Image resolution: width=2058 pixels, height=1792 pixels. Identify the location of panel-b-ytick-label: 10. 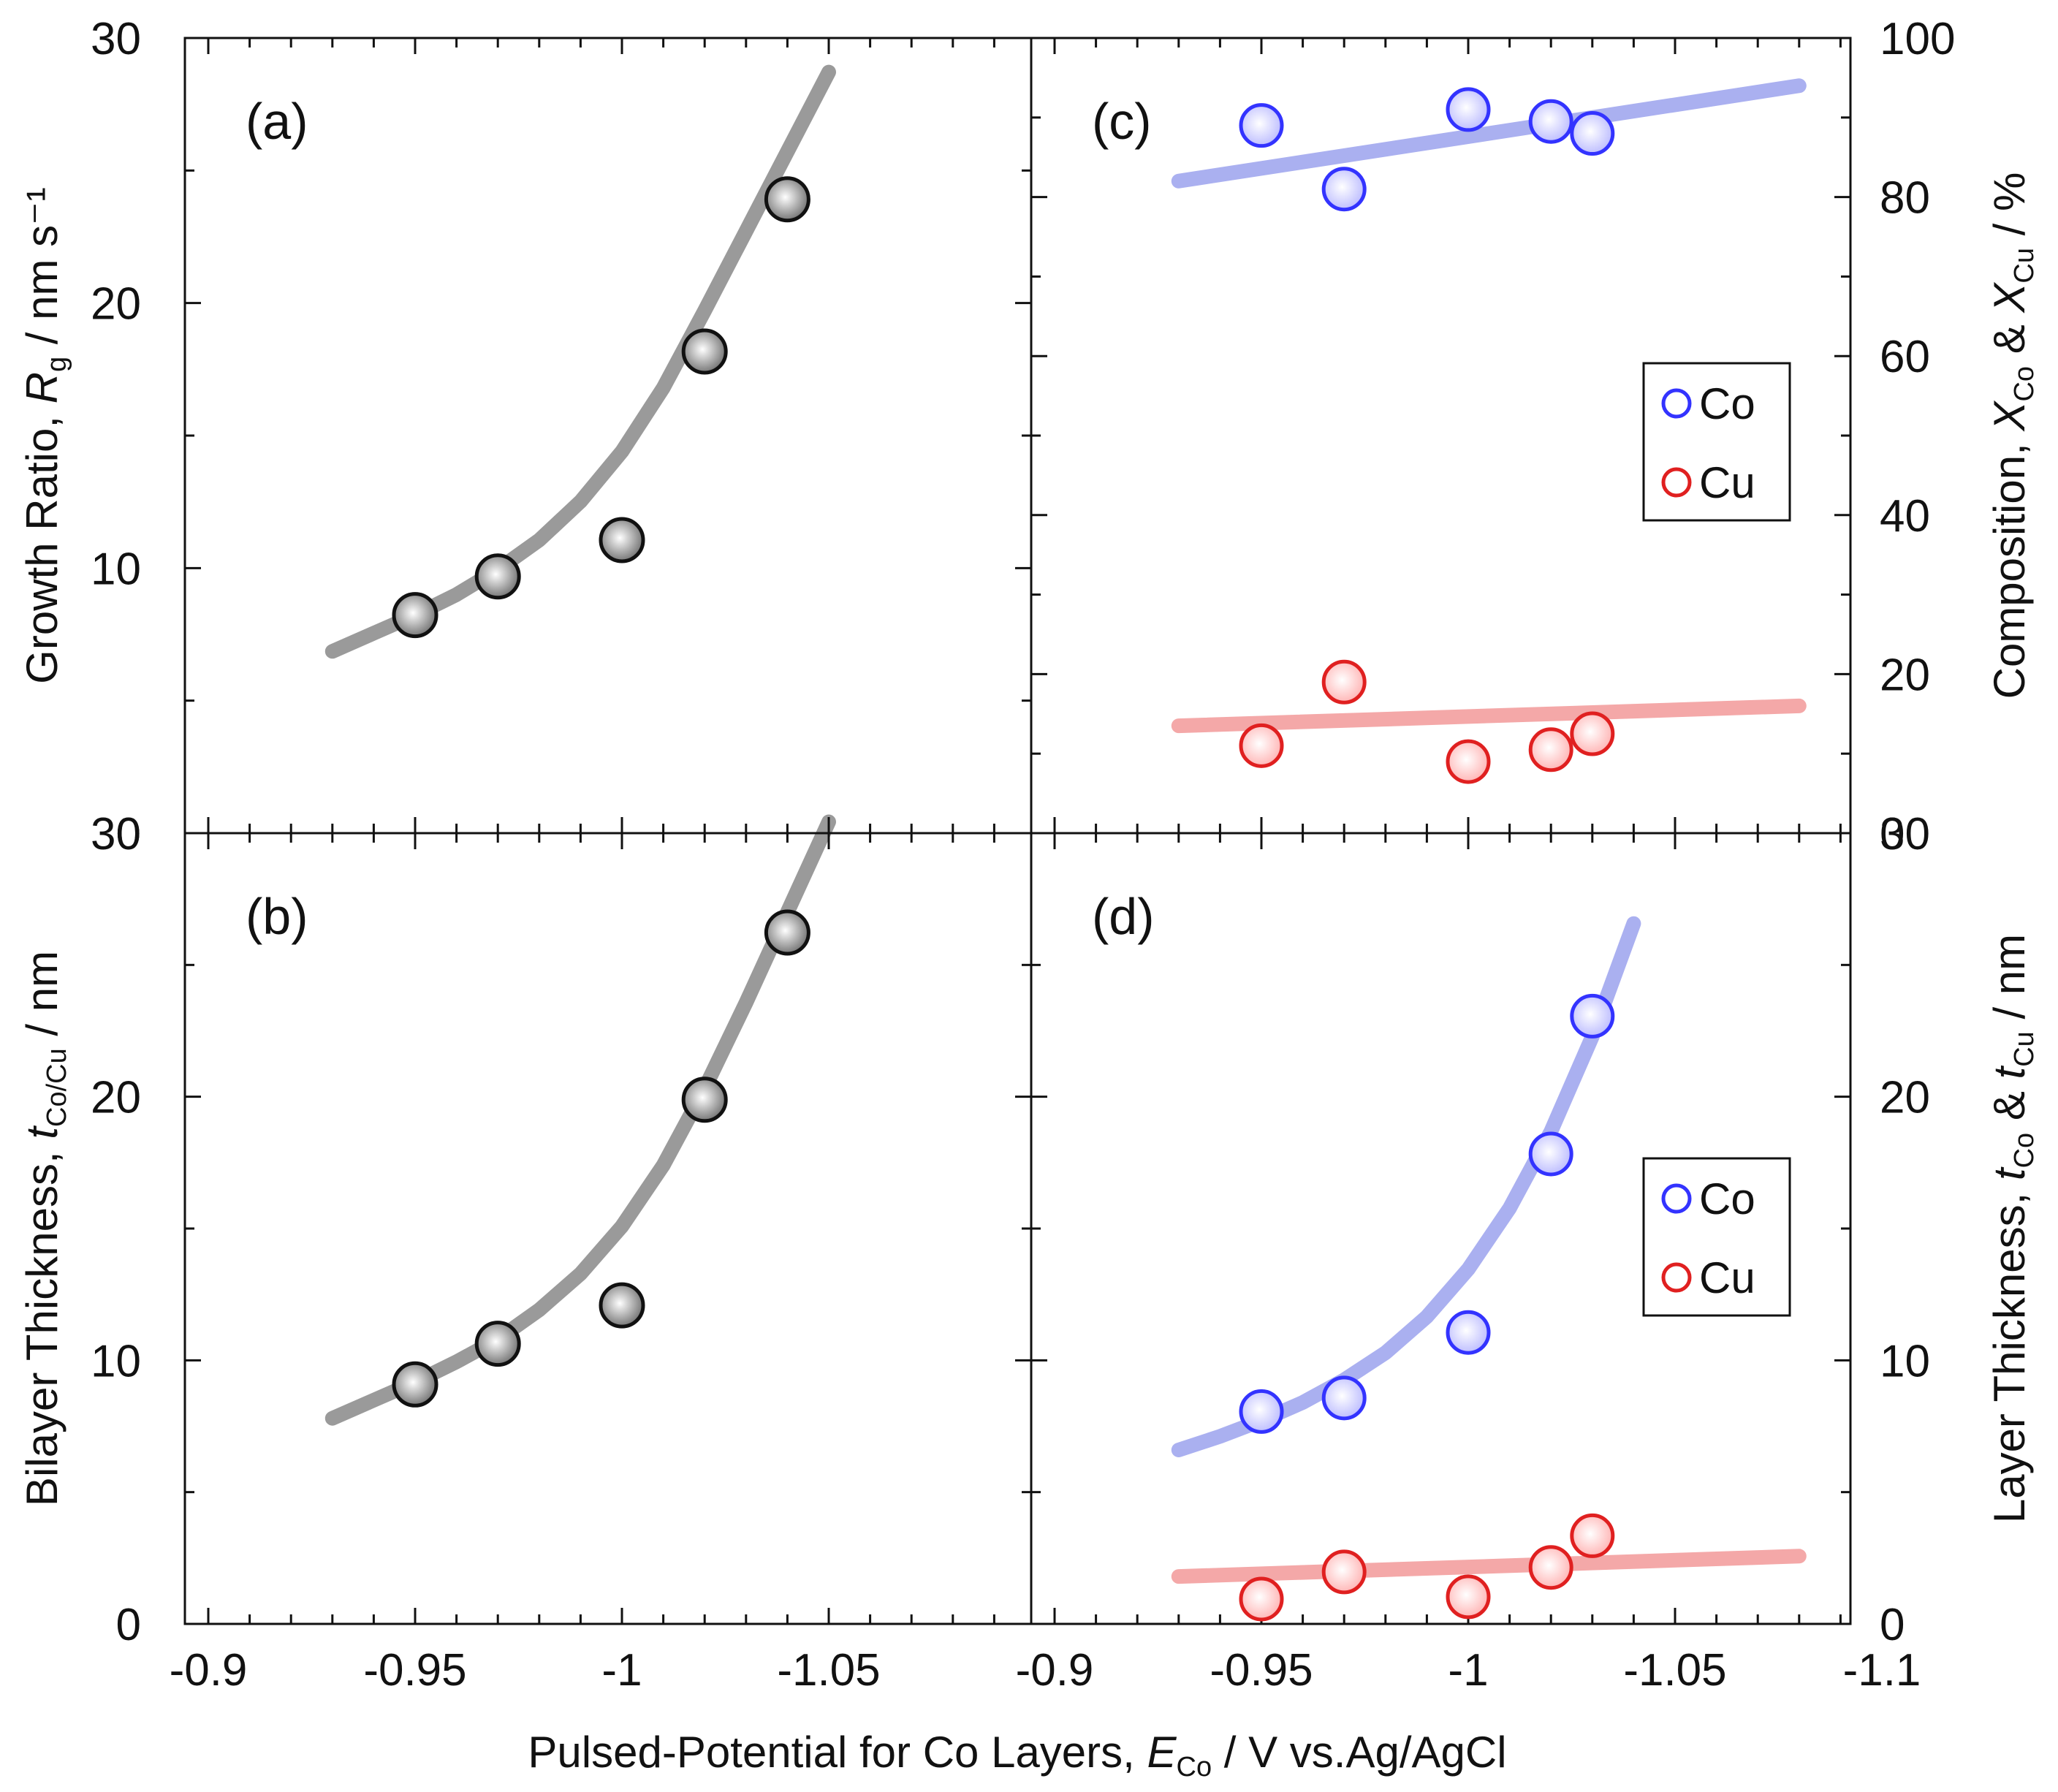
(116, 1361).